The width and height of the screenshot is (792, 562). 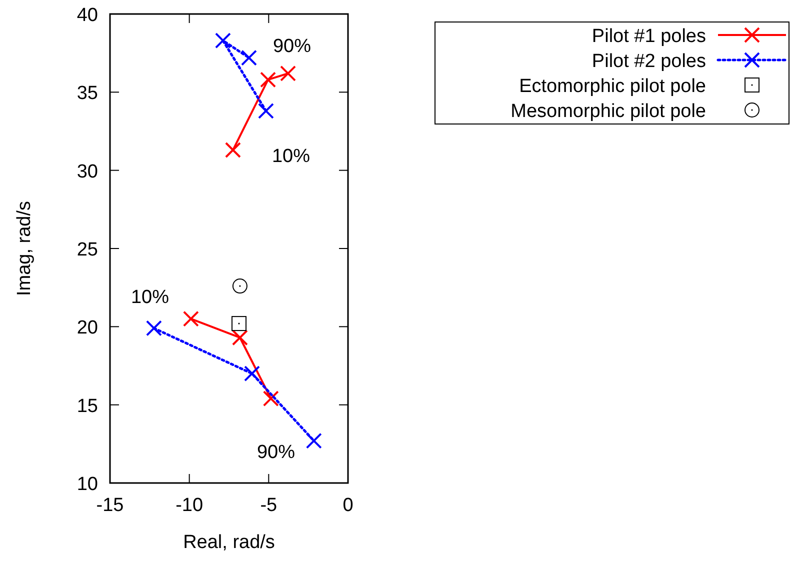 I want to click on legend-label: Ectomorphic pilot pole, so click(x=612, y=86).